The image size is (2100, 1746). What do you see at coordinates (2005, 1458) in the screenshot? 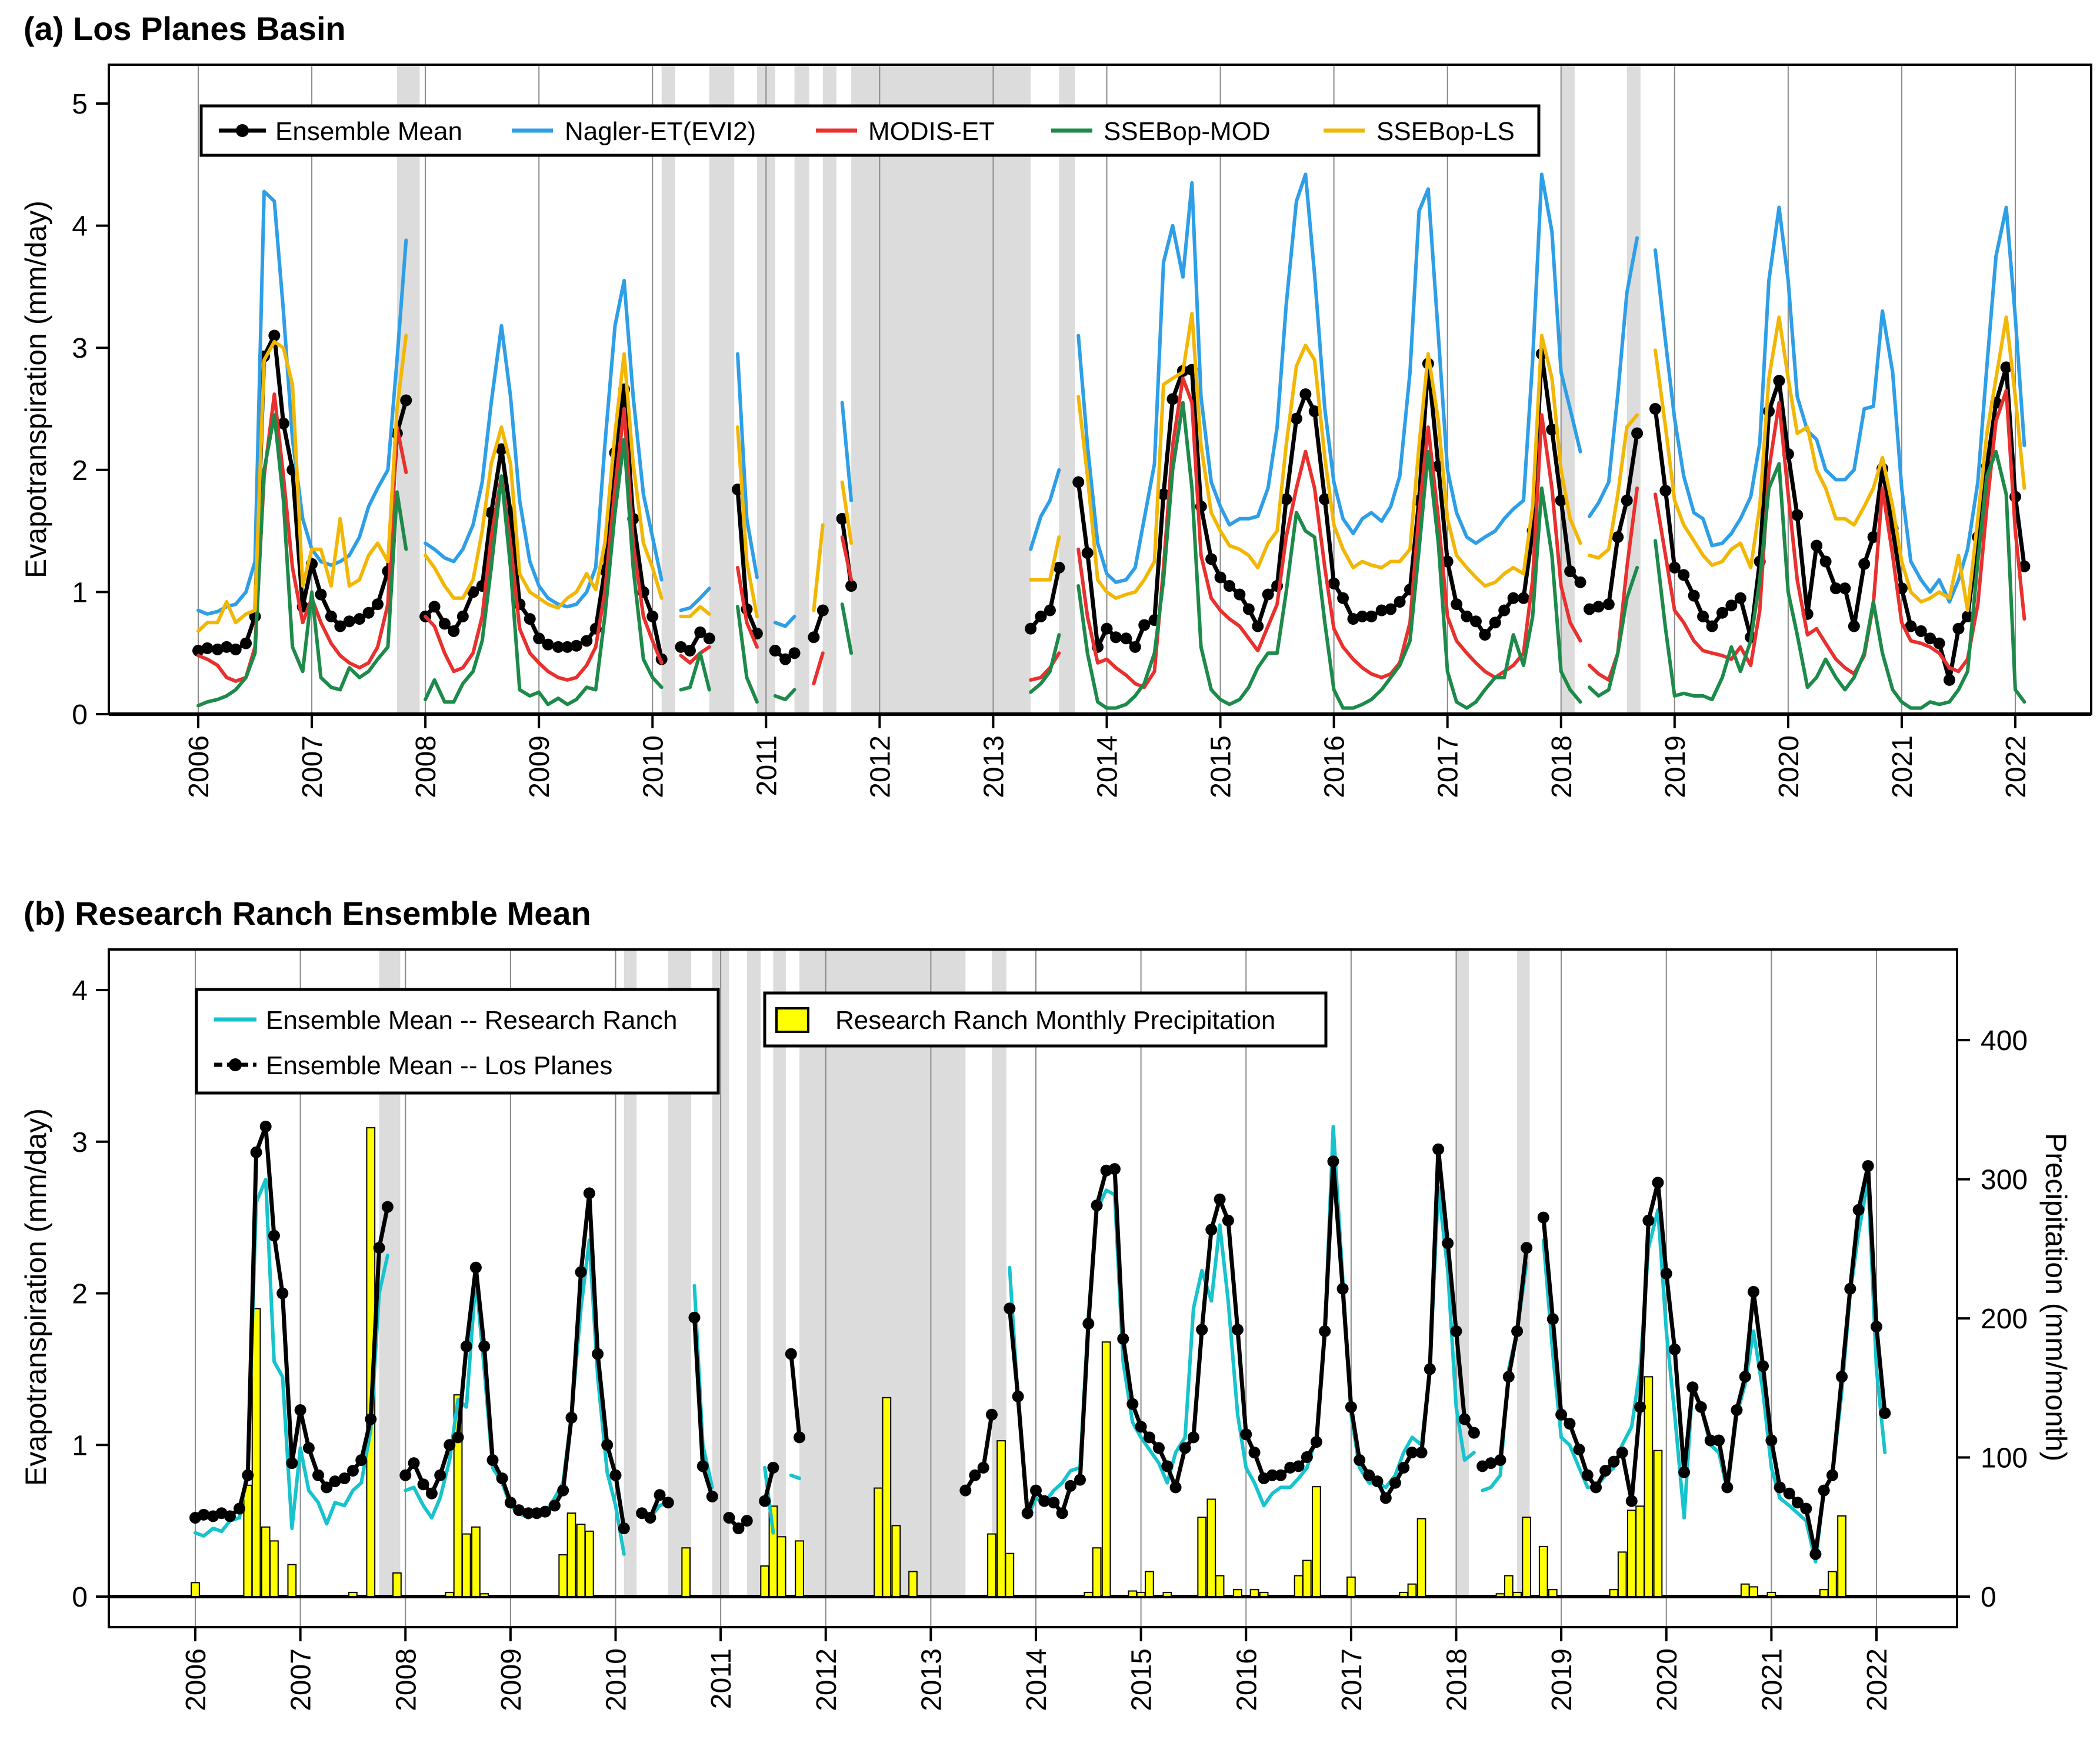
I see `y2-tick-label: 100` at bounding box center [2005, 1458].